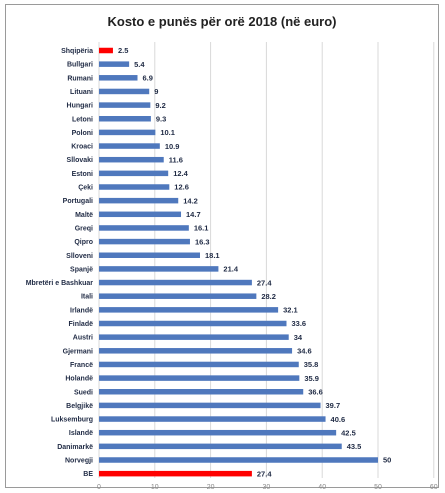  I want to click on category-label: Spanjë, so click(81, 269).